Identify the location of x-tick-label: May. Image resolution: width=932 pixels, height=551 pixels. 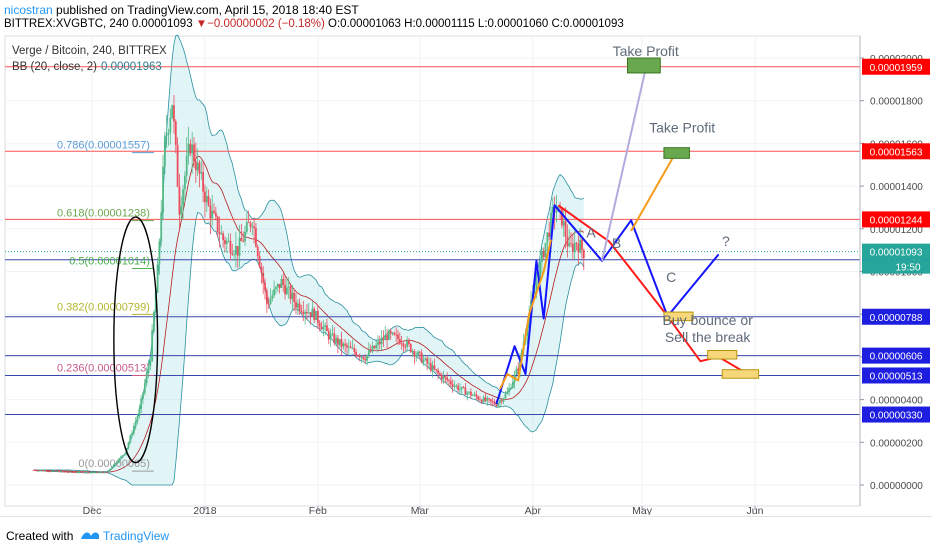
(642, 510).